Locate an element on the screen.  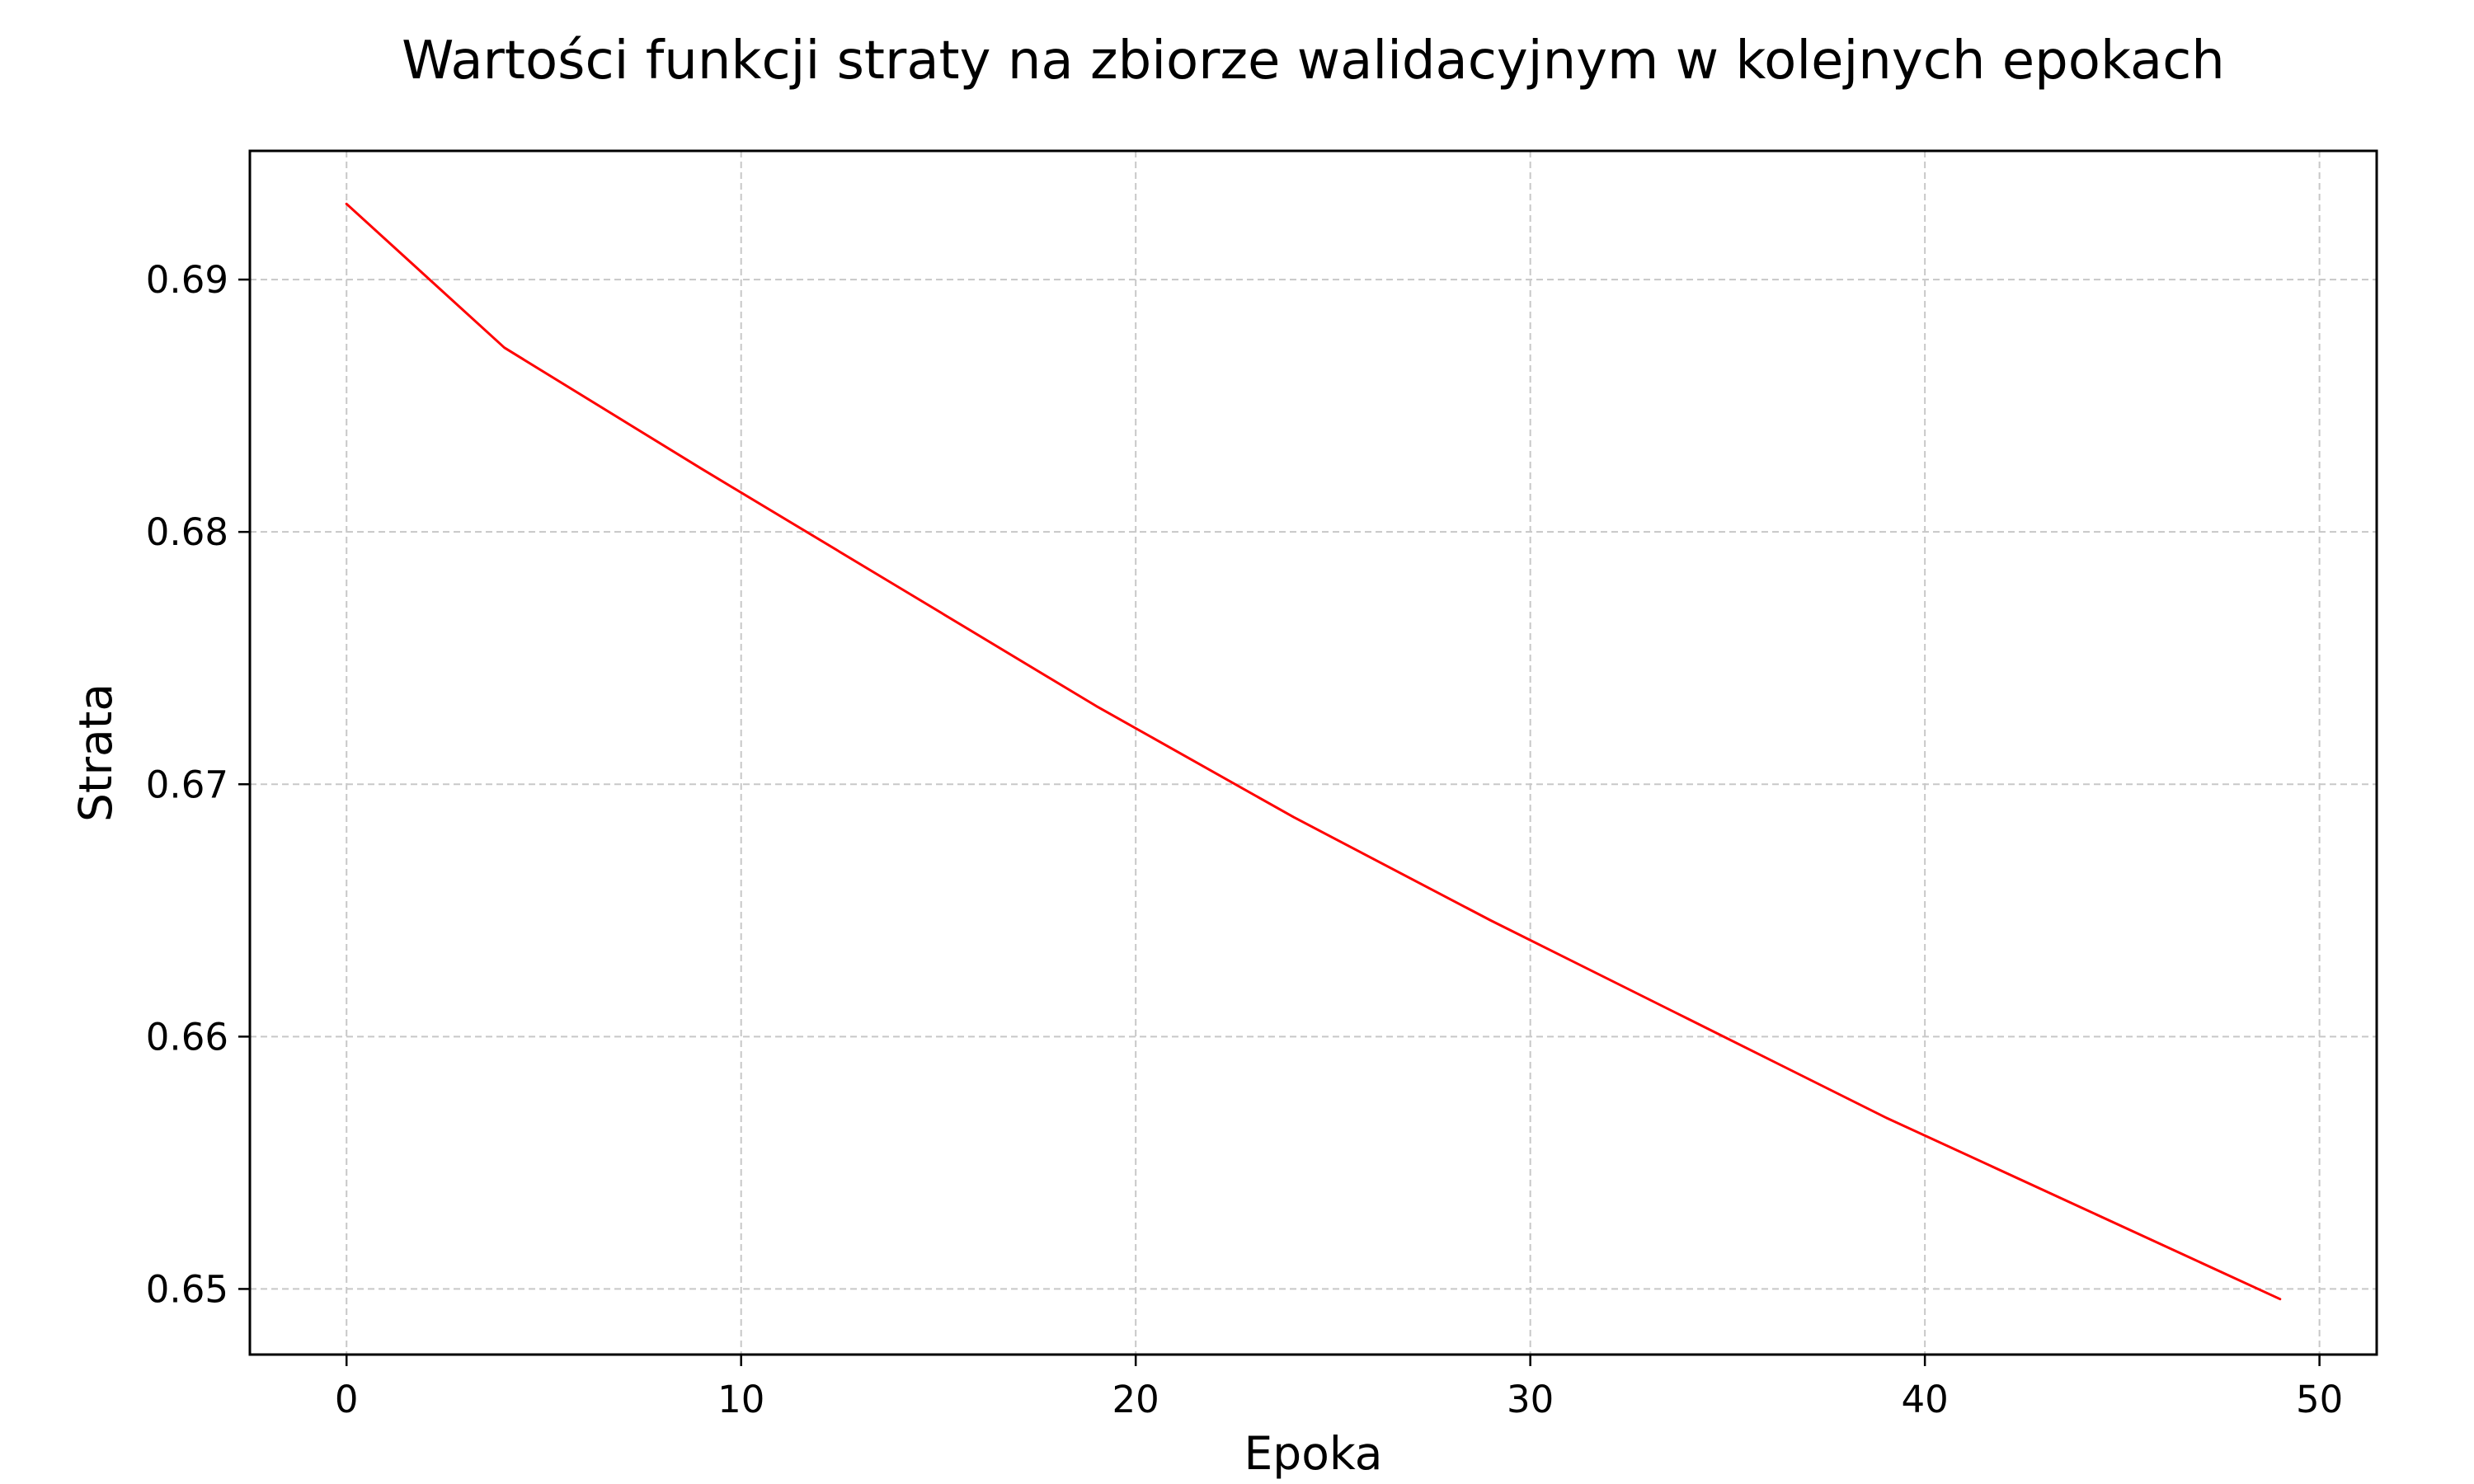
x-tick-label: 50 is located at coordinates (2319, 1399).